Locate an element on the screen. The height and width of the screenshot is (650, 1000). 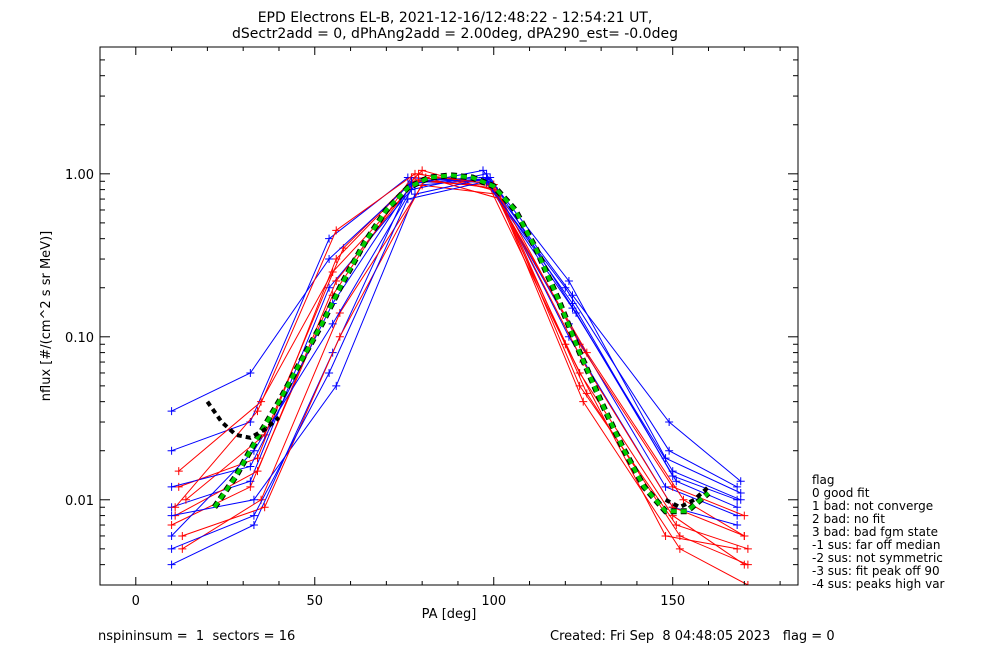
legend-entry-5: -2 sus: not symmetric is located at coordinates (877, 558).